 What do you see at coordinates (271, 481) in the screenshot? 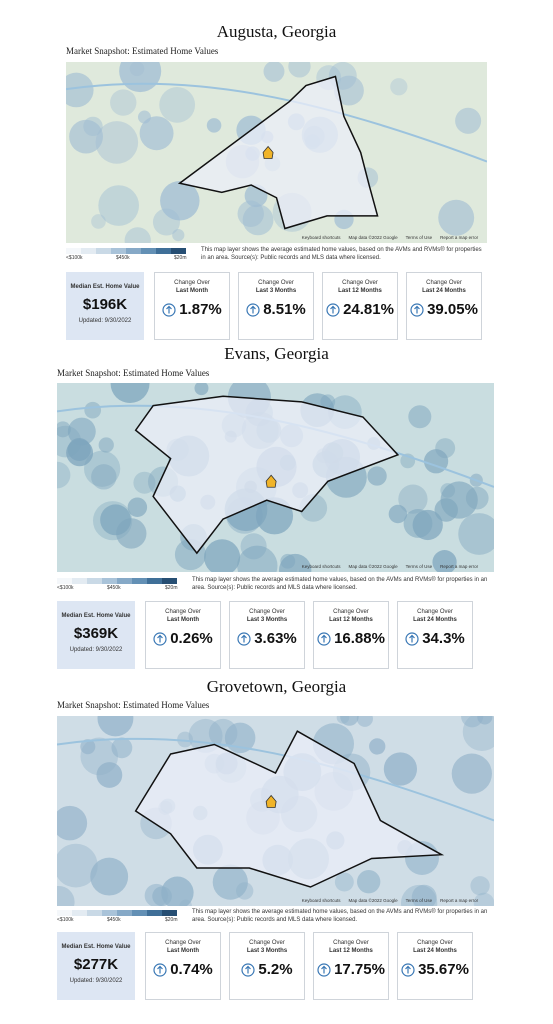
I see `house-icon` at bounding box center [271, 481].